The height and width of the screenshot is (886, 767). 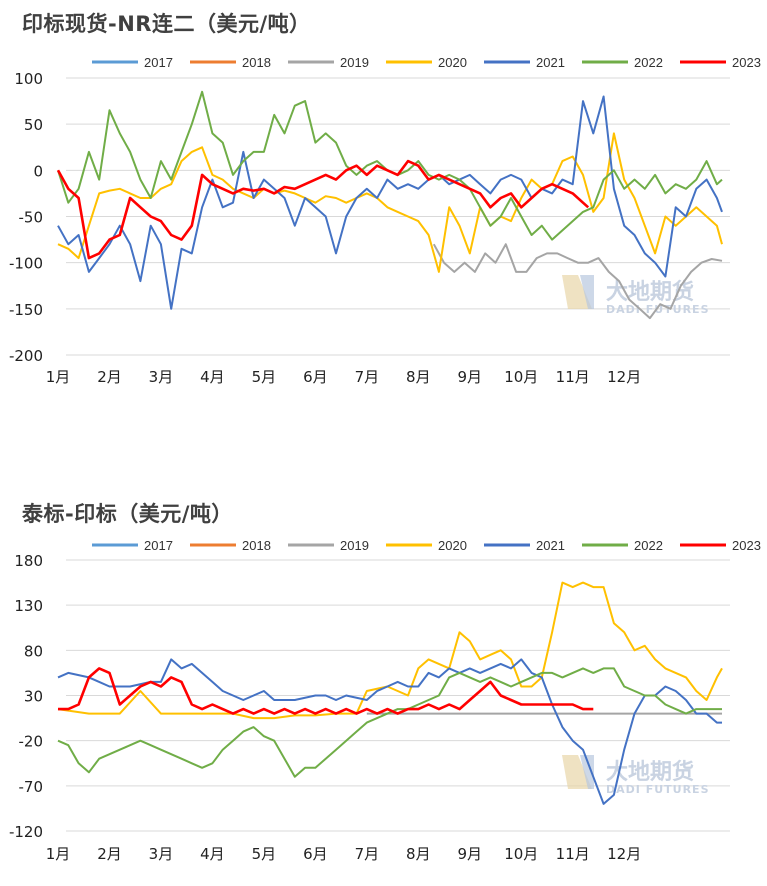 What do you see at coordinates (33, 125) in the screenshot?
I see `y-tick-label: 50` at bounding box center [33, 125].